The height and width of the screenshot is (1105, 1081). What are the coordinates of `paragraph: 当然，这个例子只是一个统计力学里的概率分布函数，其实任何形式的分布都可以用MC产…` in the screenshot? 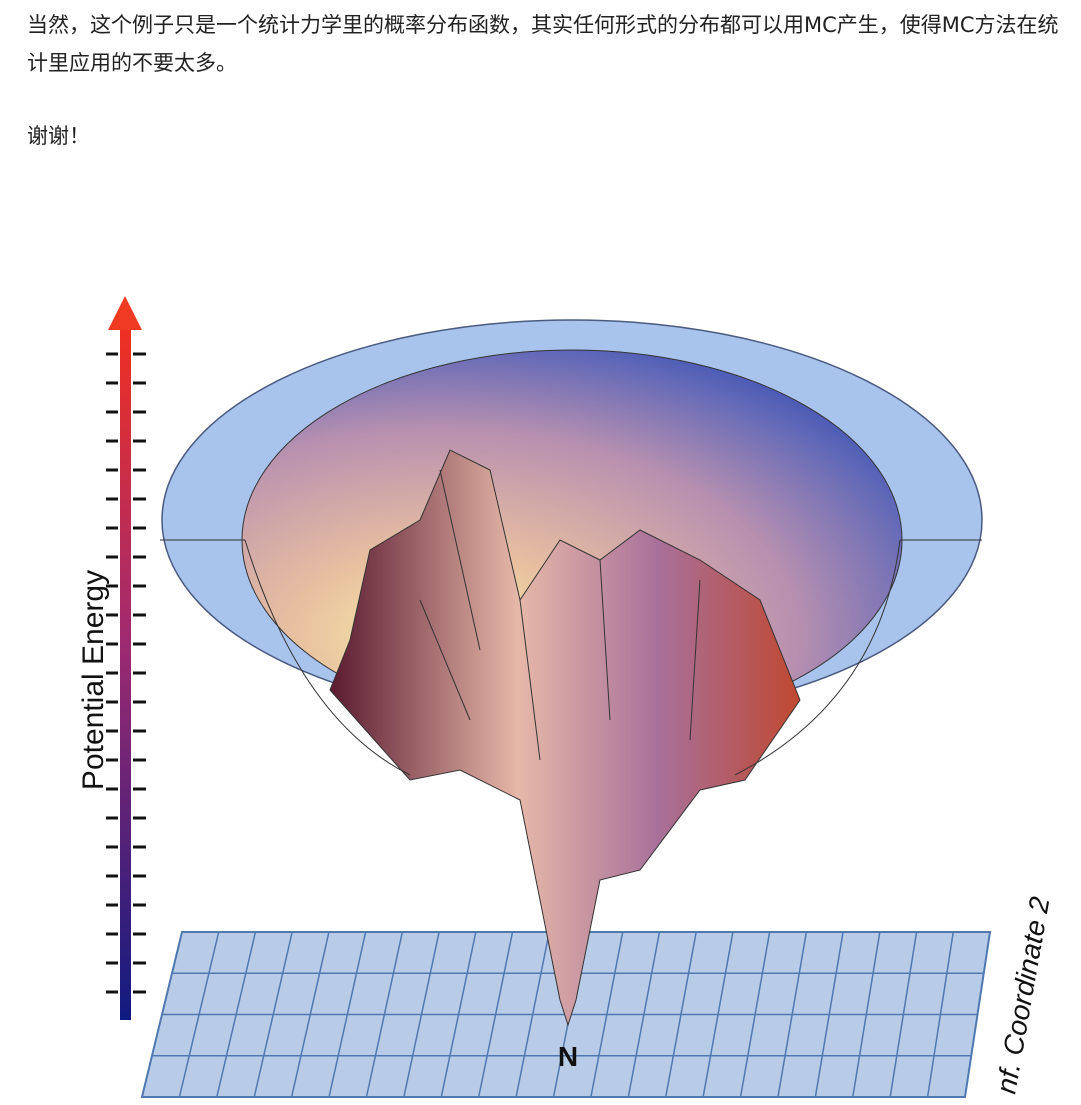 It's located at (543, 44).